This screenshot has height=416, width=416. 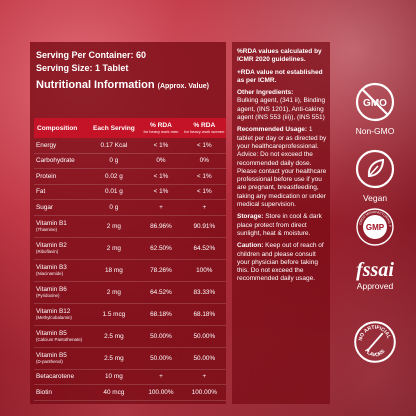 I want to click on col-composition: Composition, so click(x=61, y=128).